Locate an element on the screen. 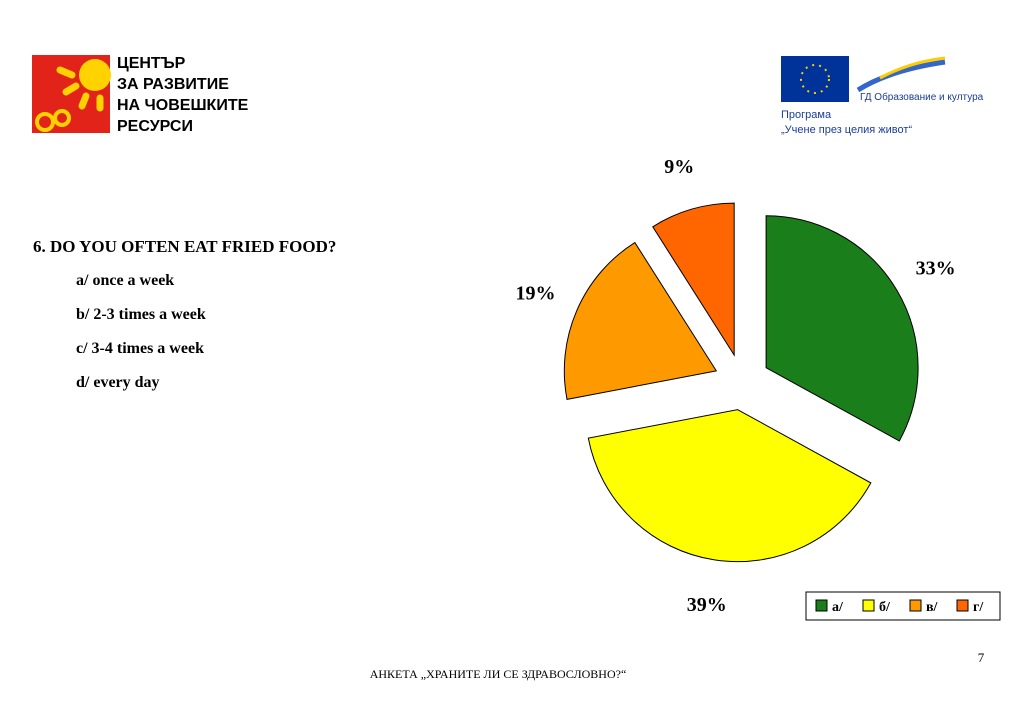 The width and height of the screenshot is (1024, 724). legend-label: б/ is located at coordinates (885, 607).